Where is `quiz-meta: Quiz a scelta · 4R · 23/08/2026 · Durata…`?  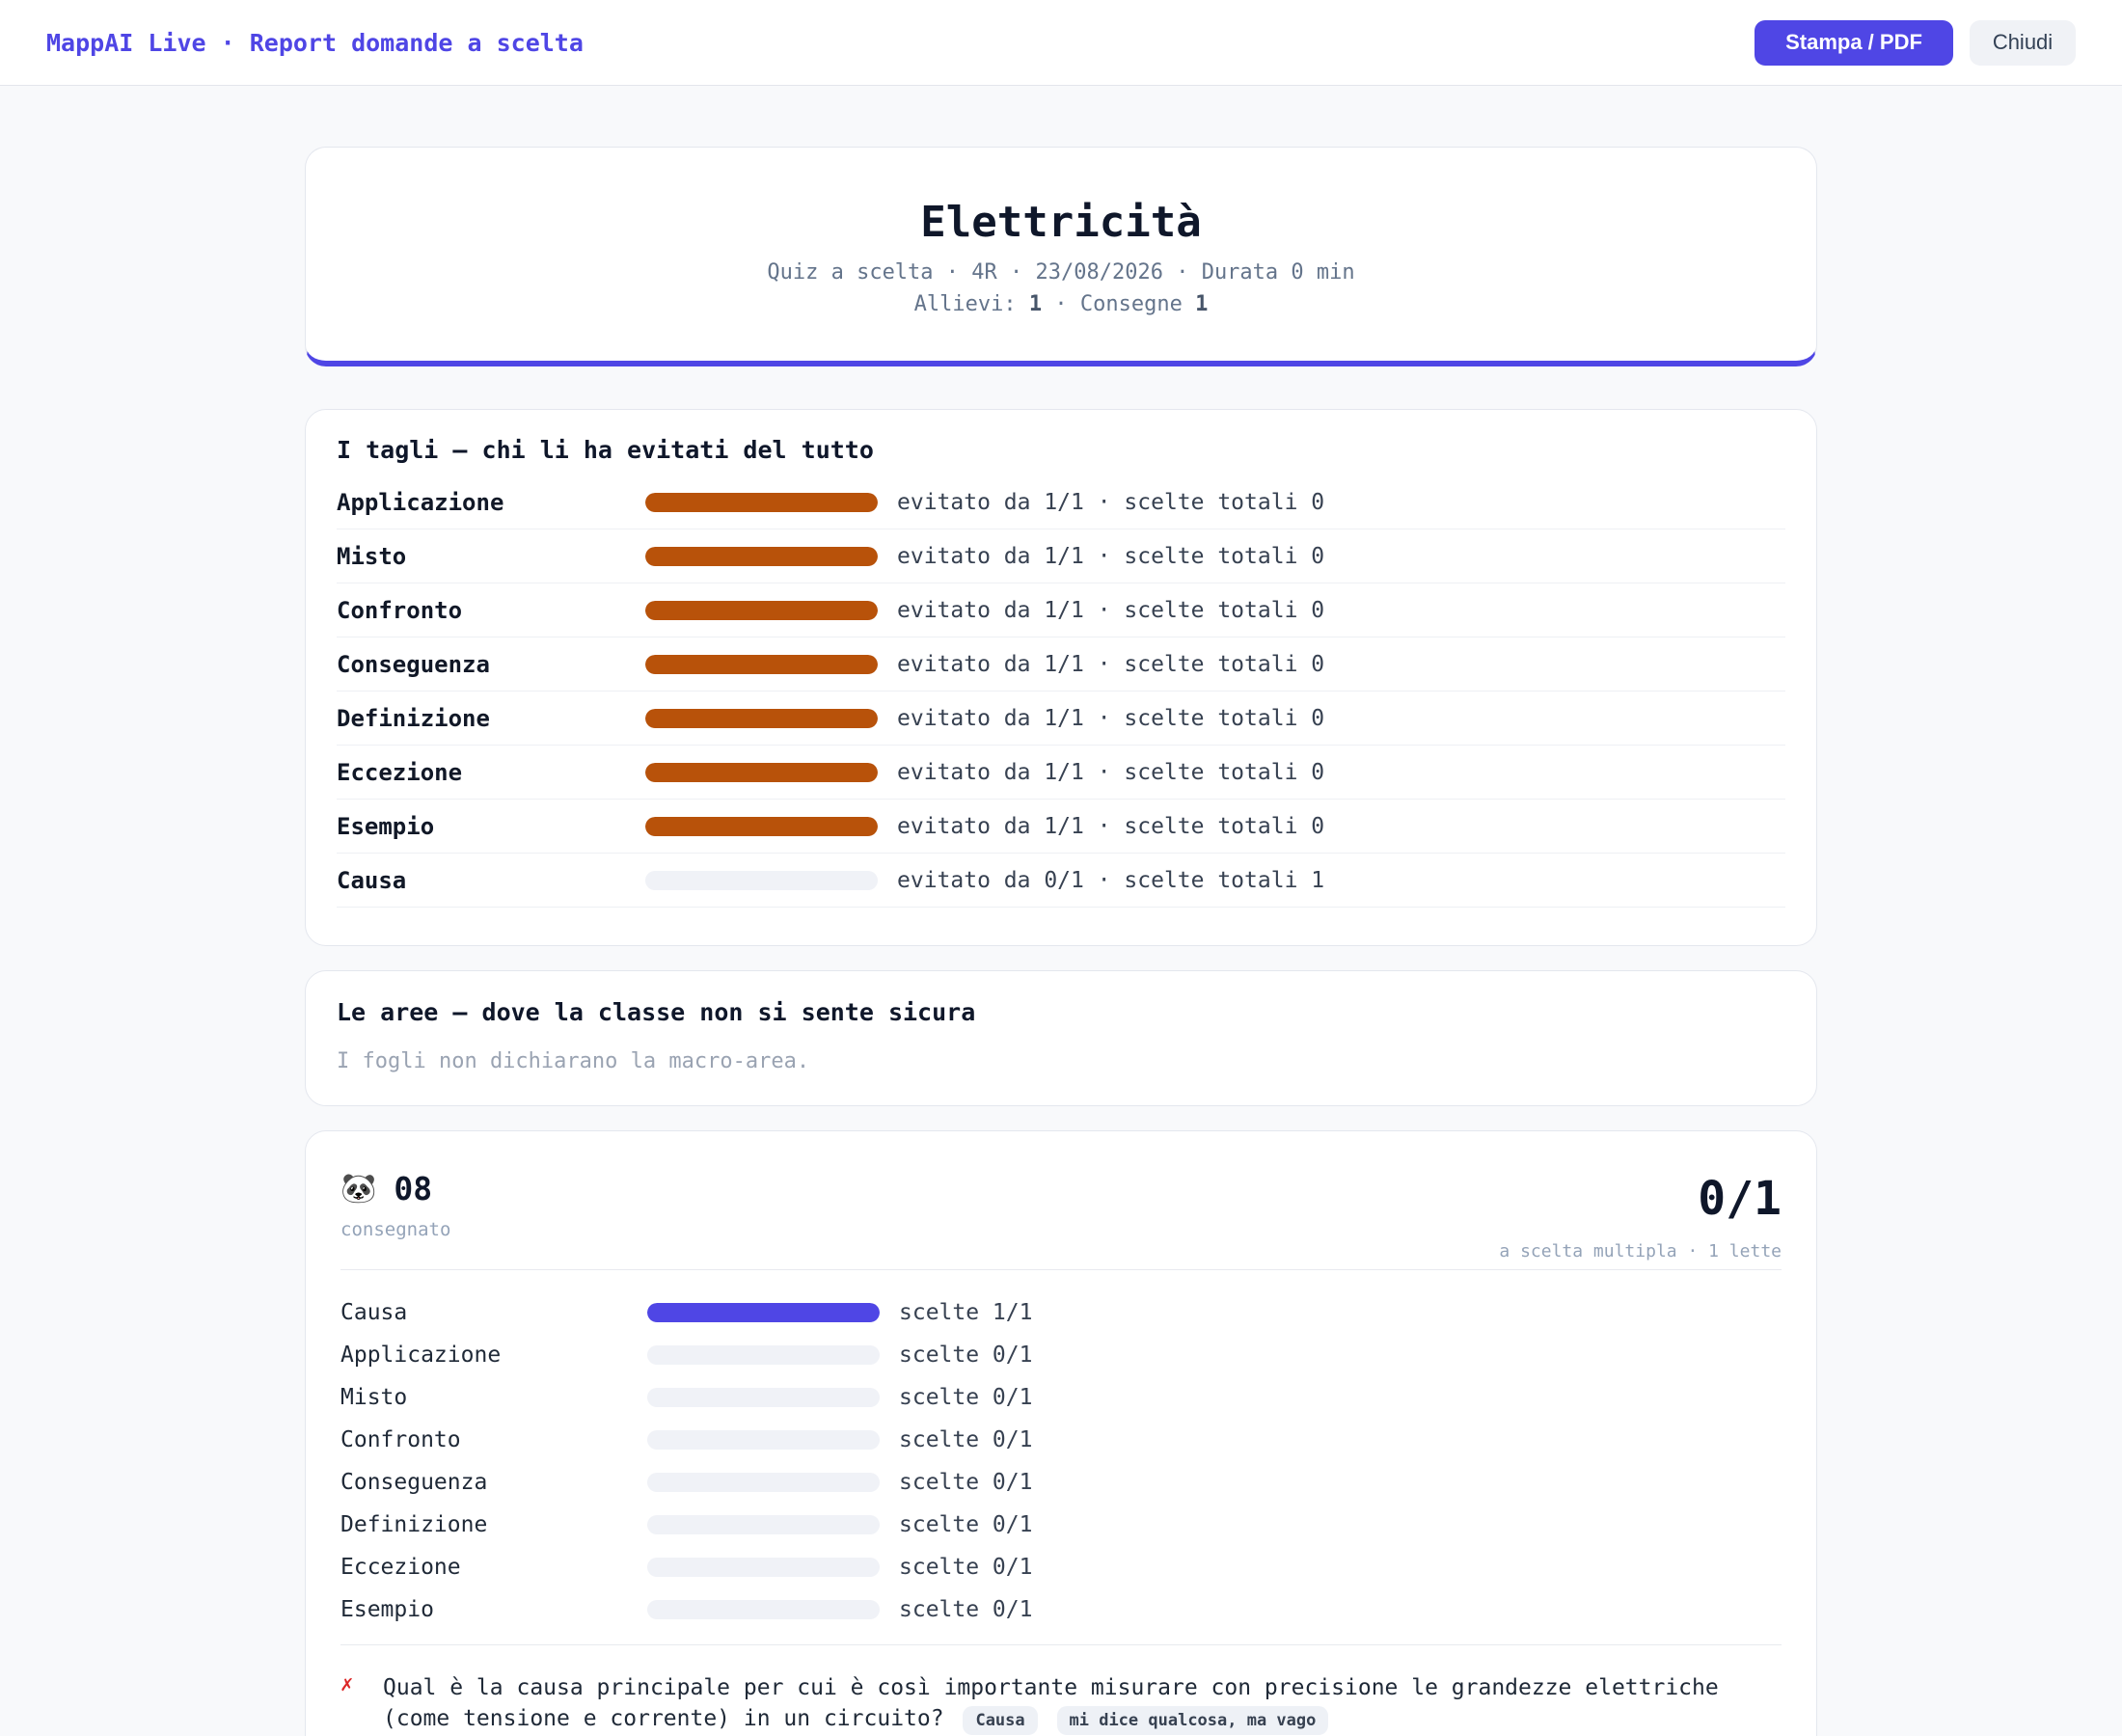 quiz-meta: Quiz a scelta · 4R · 23/08/2026 · Durata… is located at coordinates (1061, 272).